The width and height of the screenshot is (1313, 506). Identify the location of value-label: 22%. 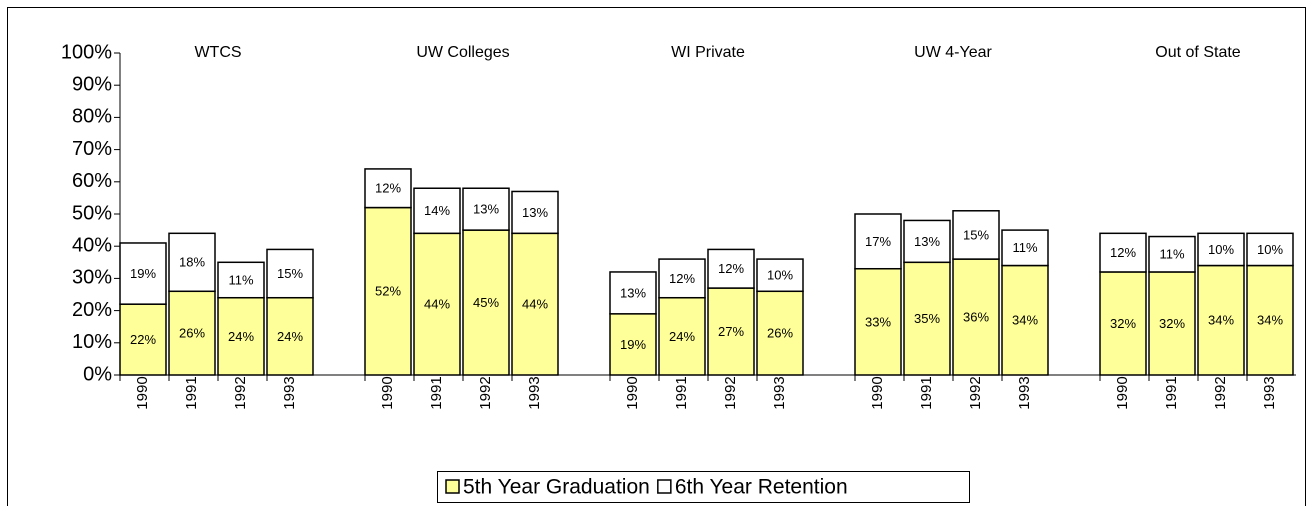
(143, 339).